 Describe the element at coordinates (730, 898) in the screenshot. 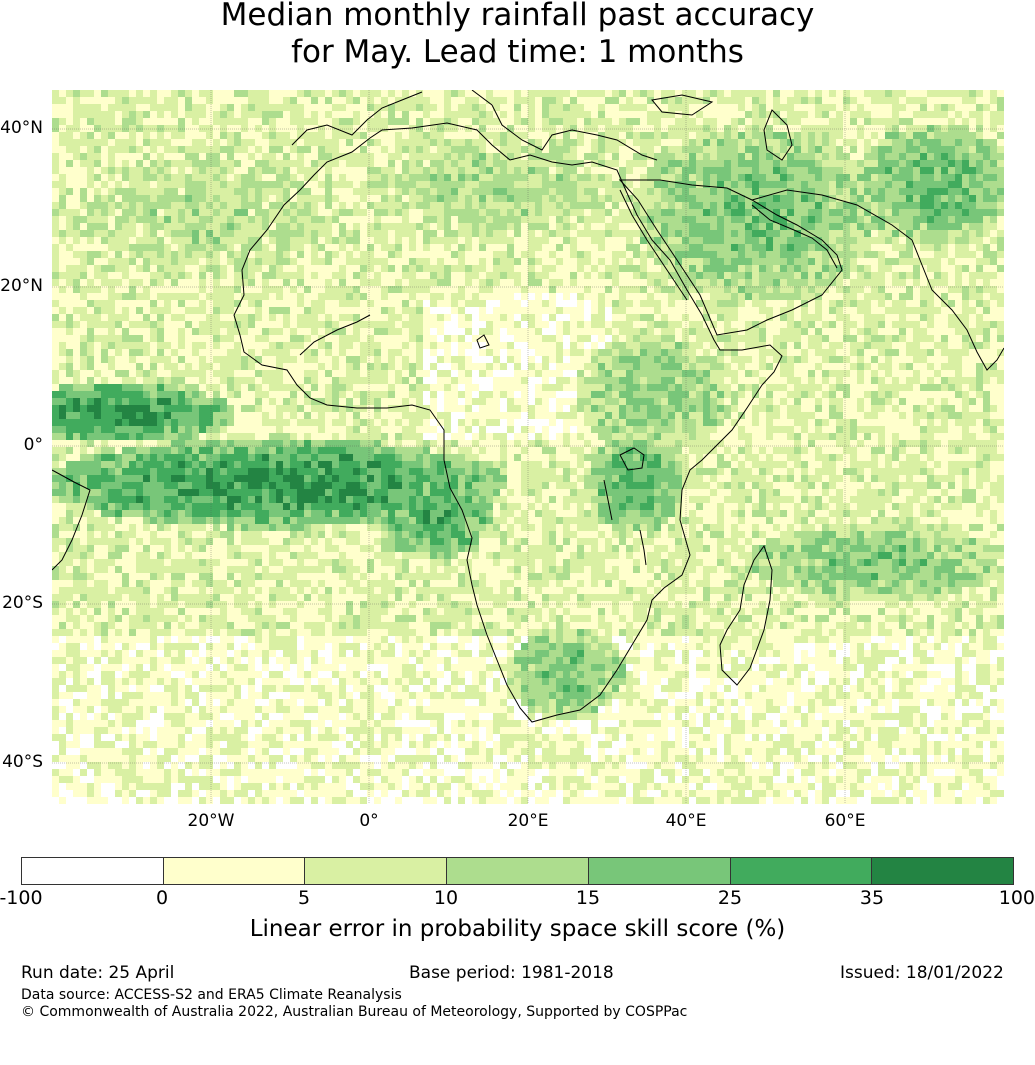

I see `colorbar-tick: 25` at that location.